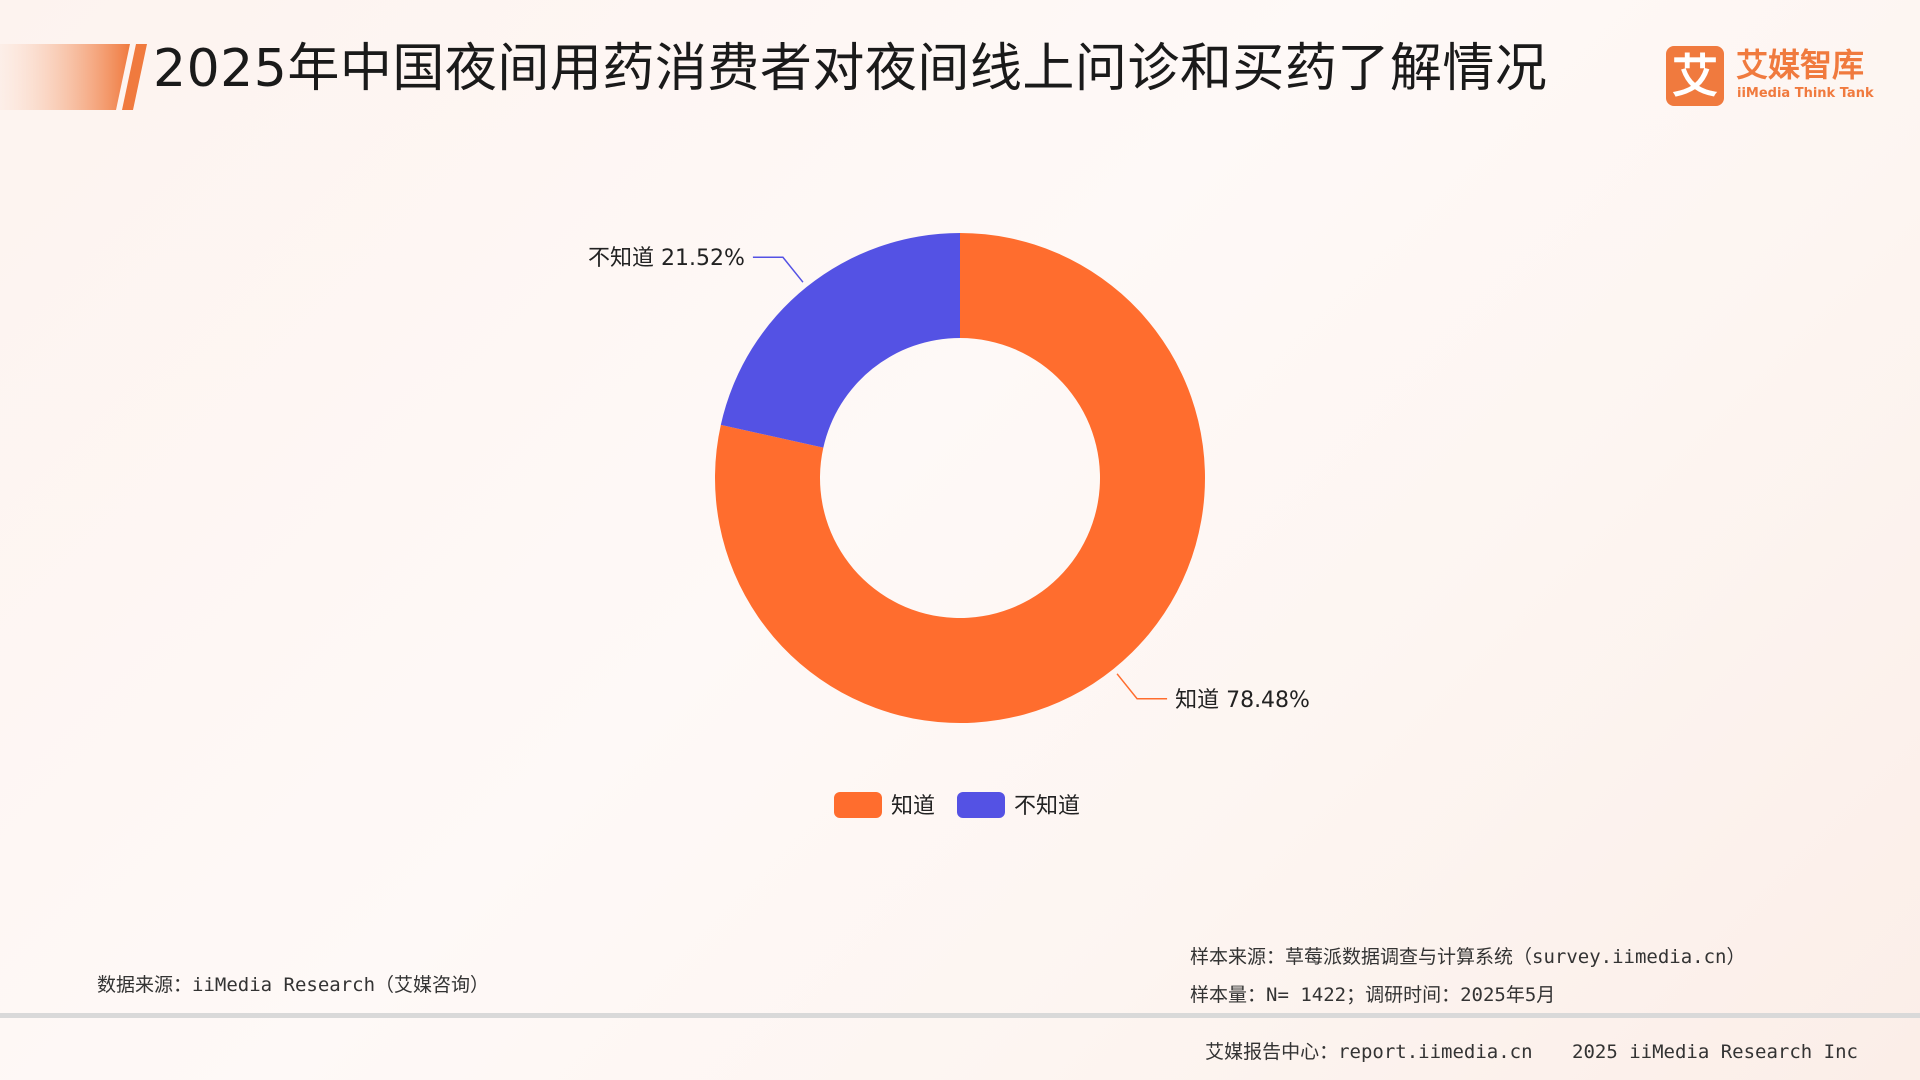  I want to click on data-label-1: 不知道 21.52%, so click(666, 258).